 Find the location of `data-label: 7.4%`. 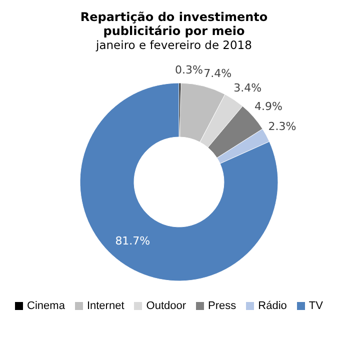

data-label: 7.4% is located at coordinates (218, 73).